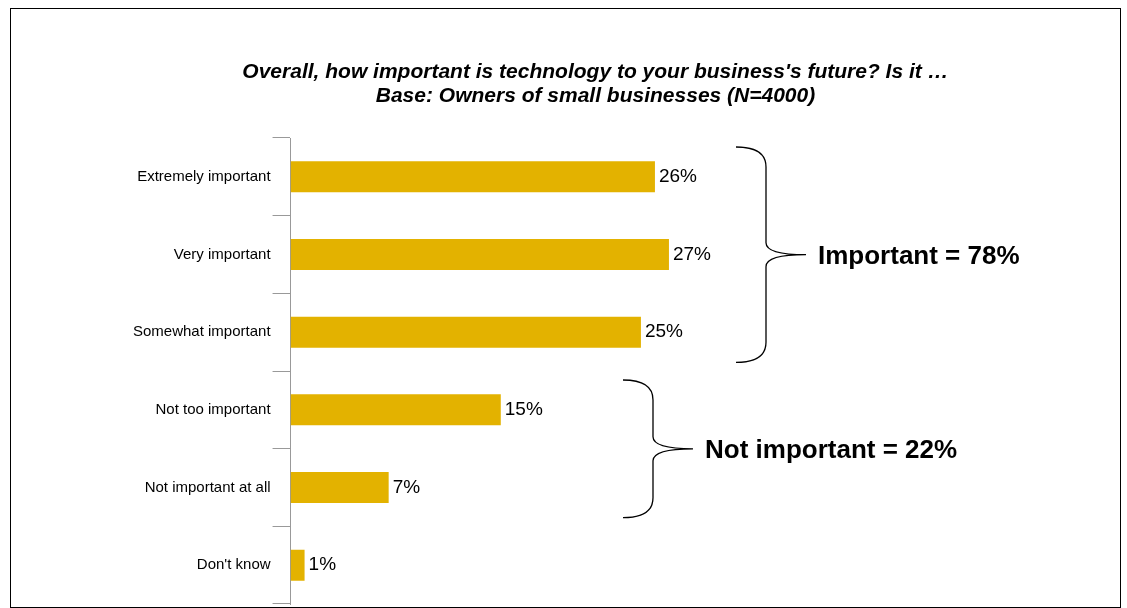 The width and height of the screenshot is (1127, 608). I want to click on data-label: 26%, so click(678, 176).